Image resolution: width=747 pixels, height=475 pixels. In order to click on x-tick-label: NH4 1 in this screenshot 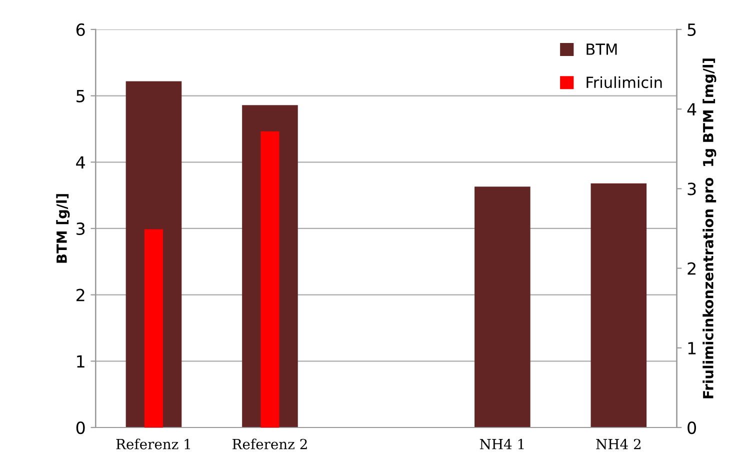, I will do `click(502, 444)`.